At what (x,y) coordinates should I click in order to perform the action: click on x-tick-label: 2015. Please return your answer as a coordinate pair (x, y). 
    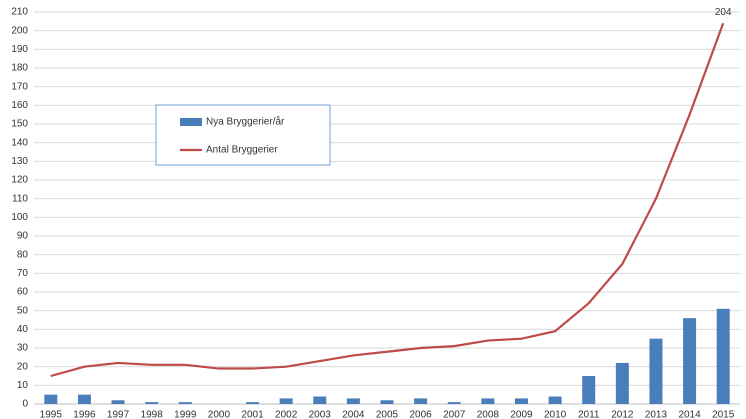
    Looking at the image, I should click on (723, 414).